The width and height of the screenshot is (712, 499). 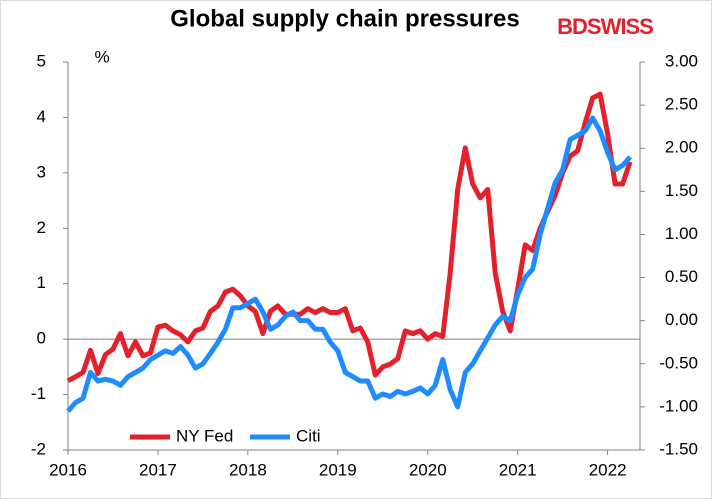 I want to click on x-tick-label: 2022, so click(x=608, y=469).